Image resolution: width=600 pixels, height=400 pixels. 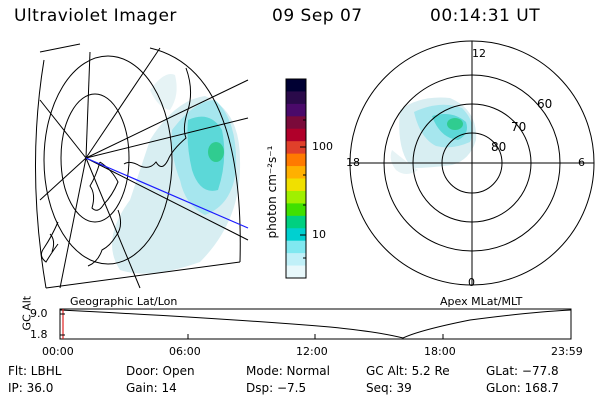 I want to click on altitude-xtick-1200: 12:00, so click(x=312, y=351).